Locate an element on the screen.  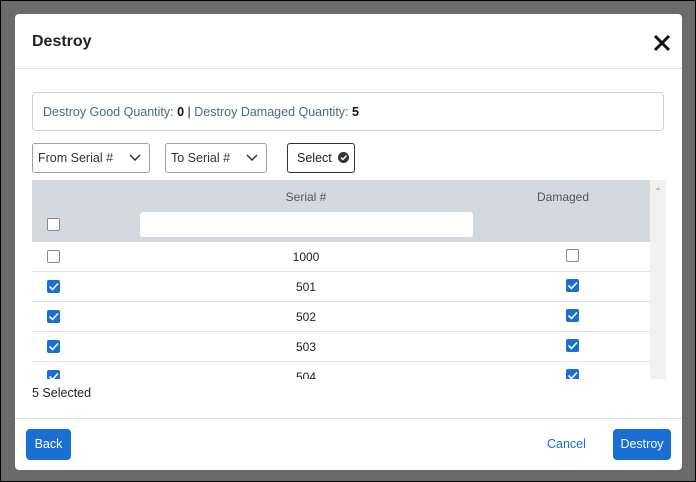
scrollbar is located at coordinates (658, 279).